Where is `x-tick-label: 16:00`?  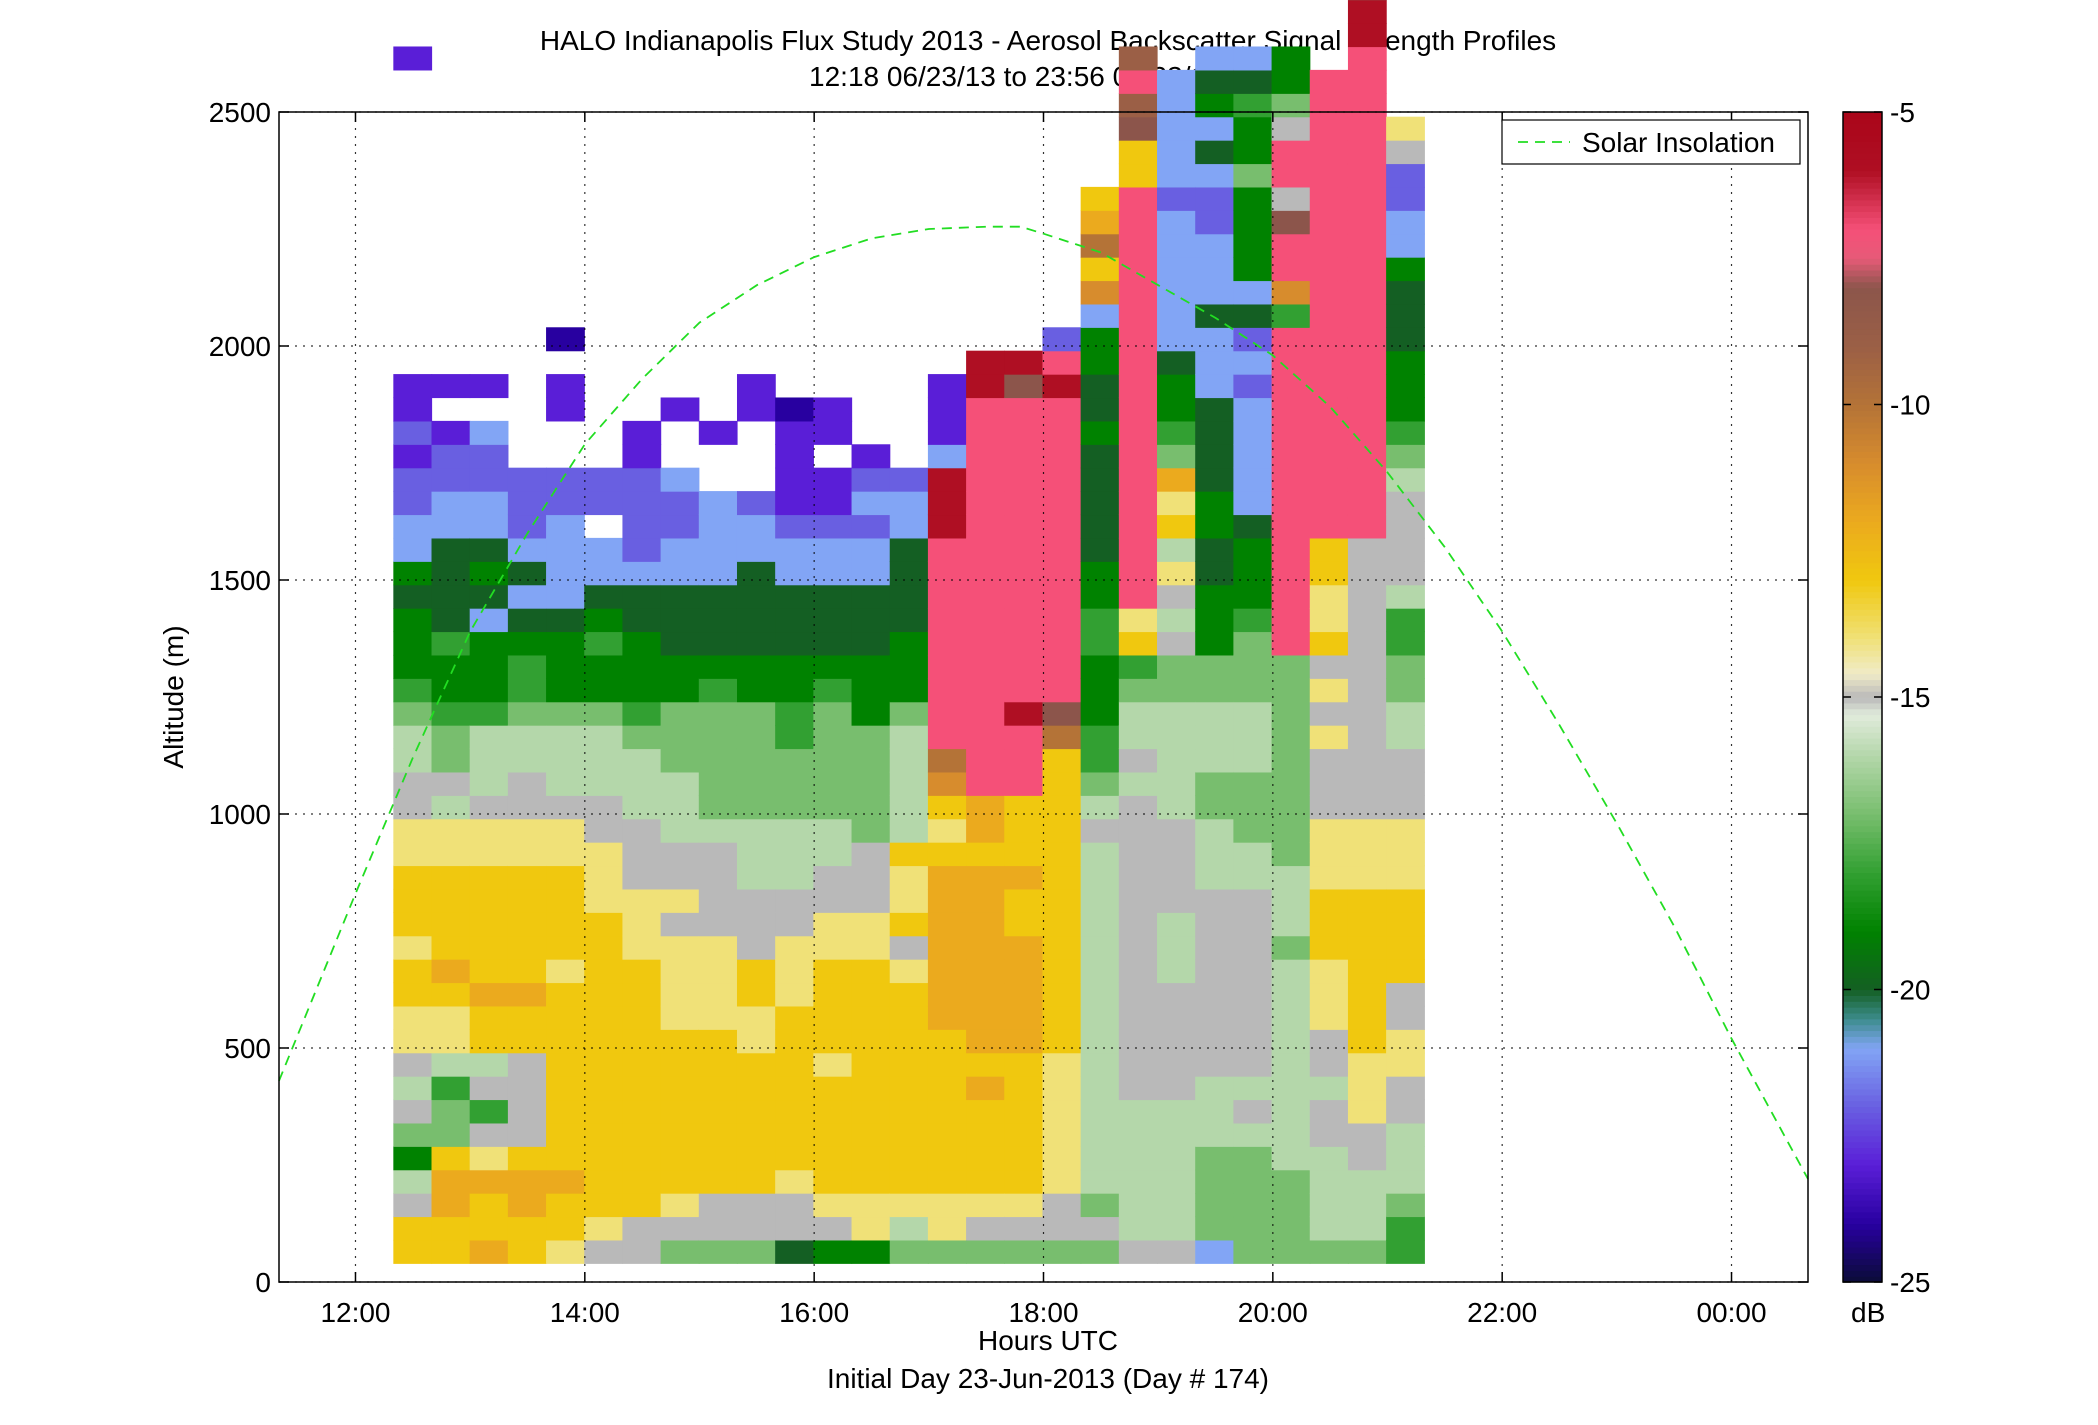 x-tick-label: 16:00 is located at coordinates (814, 1312).